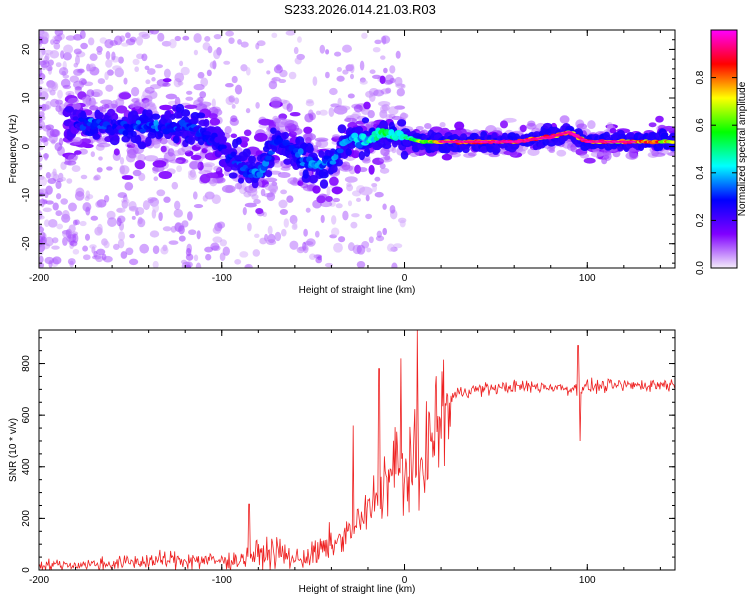 The width and height of the screenshot is (750, 600). Describe the element at coordinates (26, 194) in the screenshot. I see `spectrogram-y-tick-label: -10` at that location.